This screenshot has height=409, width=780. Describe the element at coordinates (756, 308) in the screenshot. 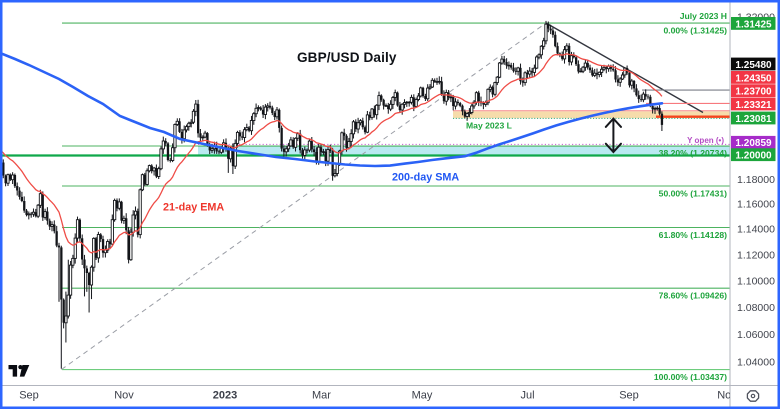

I see `svg-text: 1.08000` at that location.